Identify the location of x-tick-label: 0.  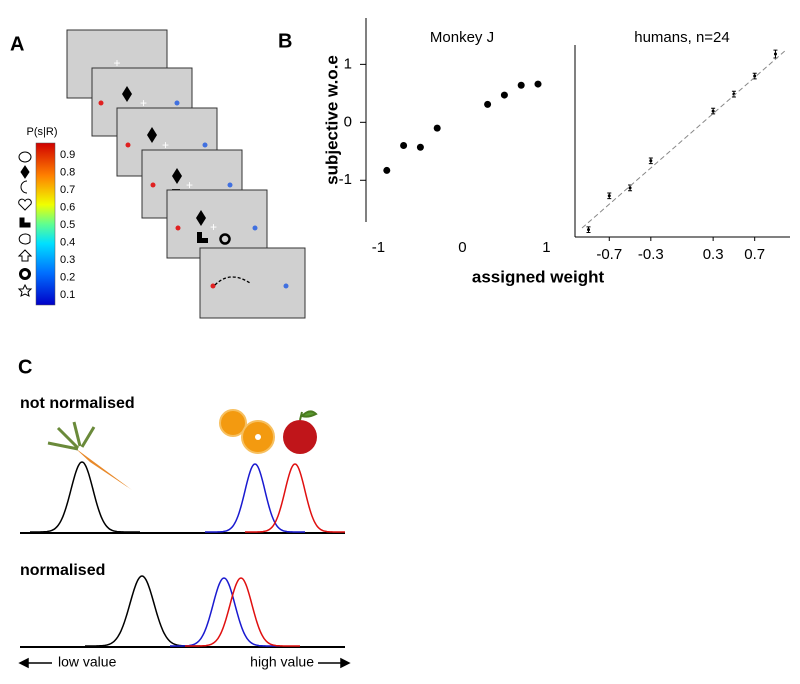
(462, 247).